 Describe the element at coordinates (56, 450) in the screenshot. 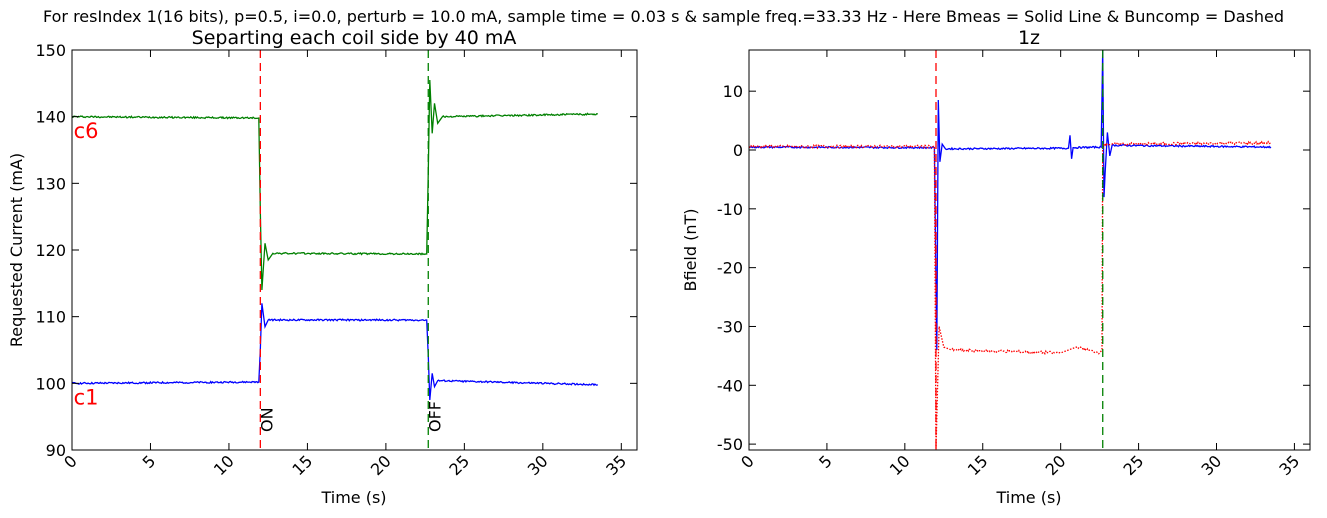

I see `left-plot-ytick-label: 90` at that location.